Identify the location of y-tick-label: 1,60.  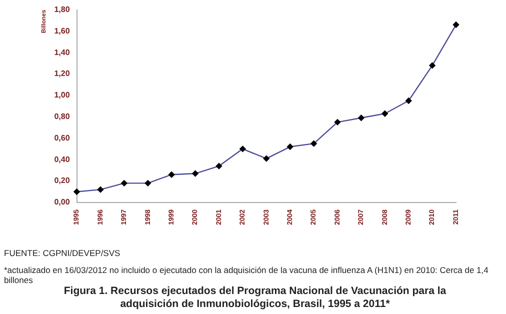
(62, 31).